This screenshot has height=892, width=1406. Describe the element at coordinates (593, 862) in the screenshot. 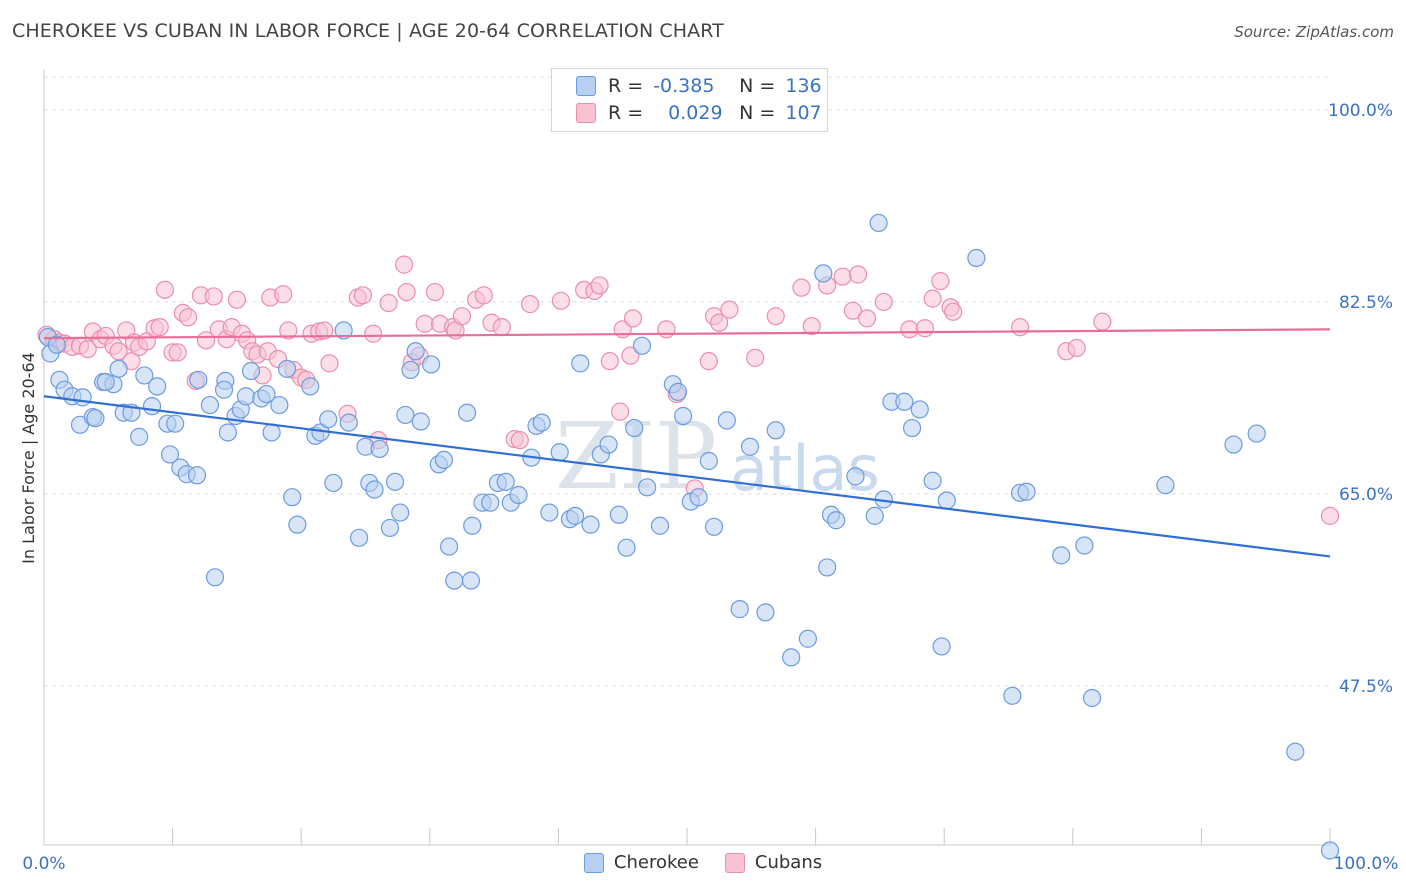

I see `cherokee-legend-swatch` at that location.